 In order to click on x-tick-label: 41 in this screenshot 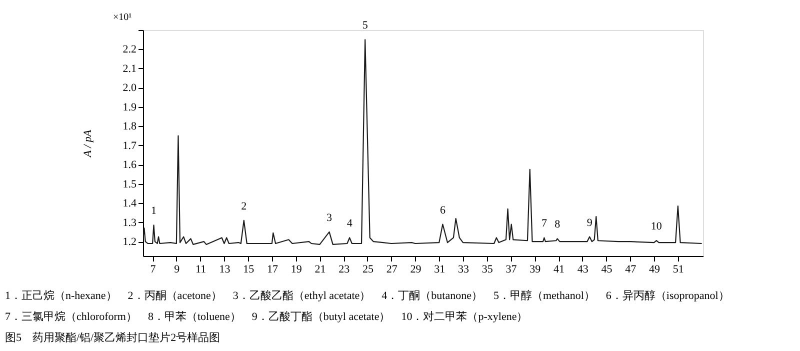, I will do `click(559, 270)`.